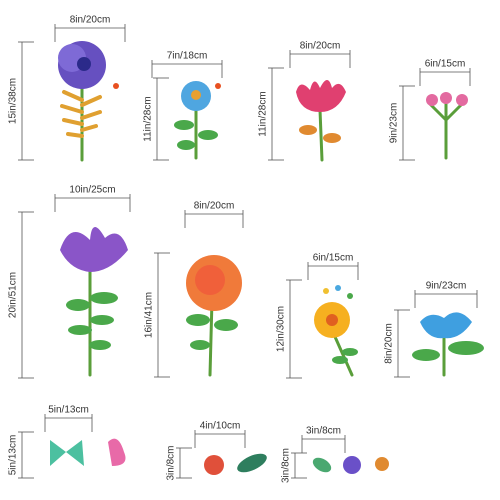  What do you see at coordinates (13, 101) in the screenshot?
I see `height-label: 15in/38cm` at bounding box center [13, 101].